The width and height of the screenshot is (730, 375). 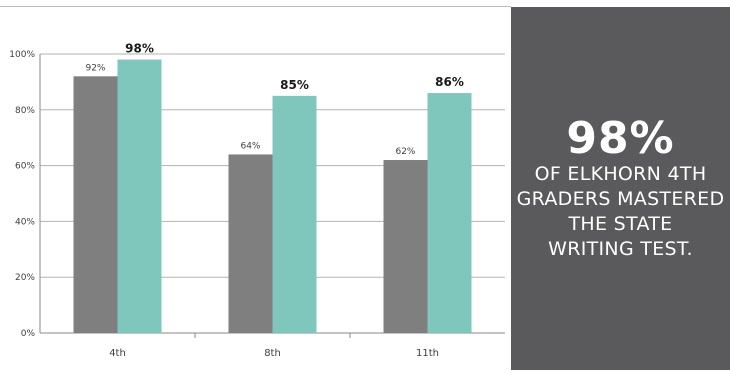 I want to click on x-tick-label: 11th, so click(x=427, y=353).